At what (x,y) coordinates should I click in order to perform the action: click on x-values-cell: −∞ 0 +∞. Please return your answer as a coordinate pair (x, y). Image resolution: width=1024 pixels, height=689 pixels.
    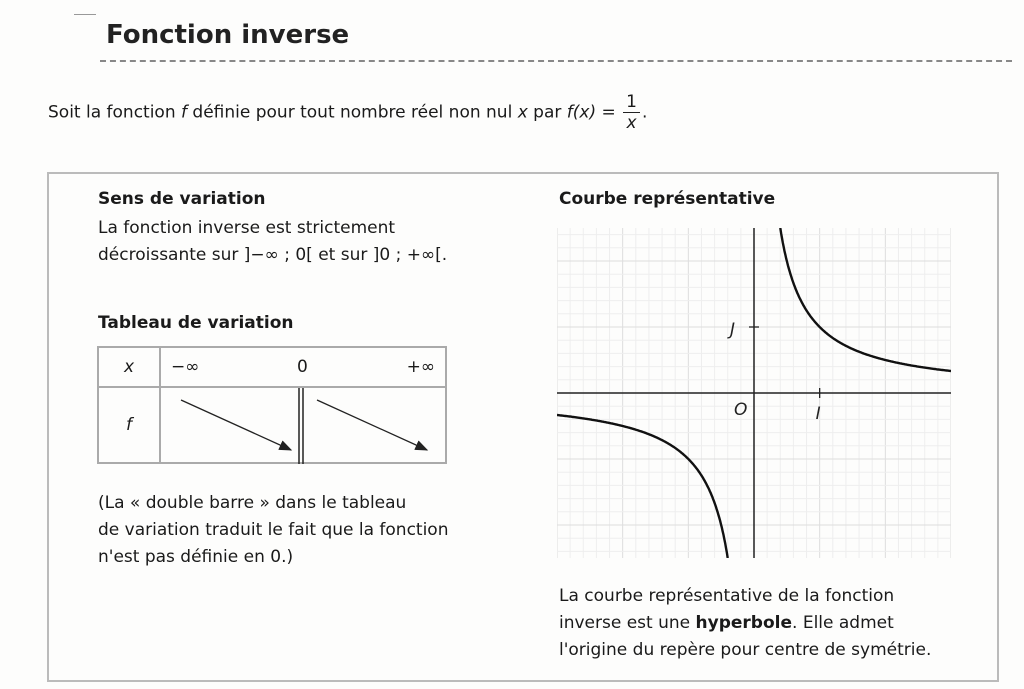
    Looking at the image, I should click on (303, 367).